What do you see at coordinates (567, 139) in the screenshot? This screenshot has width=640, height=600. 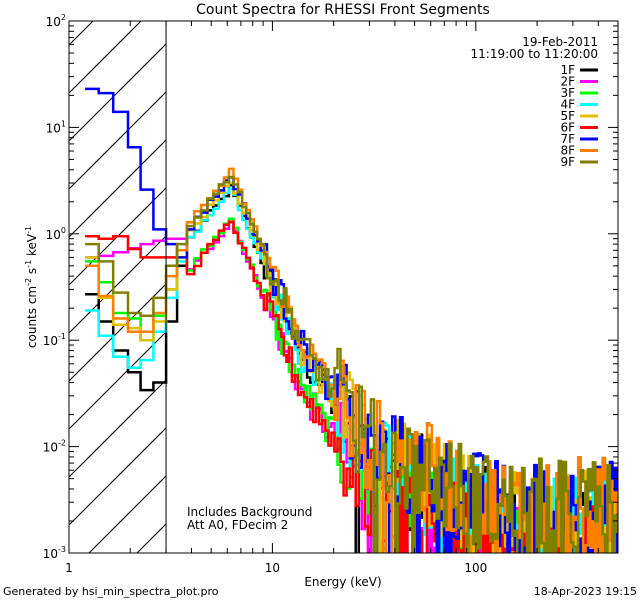 I see `legend-label: 7F` at bounding box center [567, 139].